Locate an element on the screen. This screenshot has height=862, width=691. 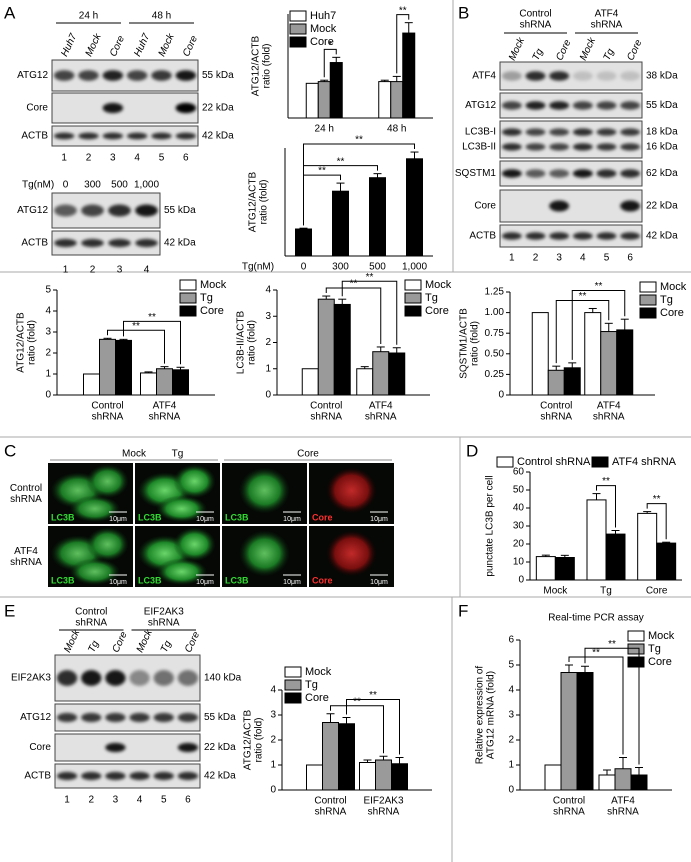
legend-label: Mock is located at coordinates (673, 287).